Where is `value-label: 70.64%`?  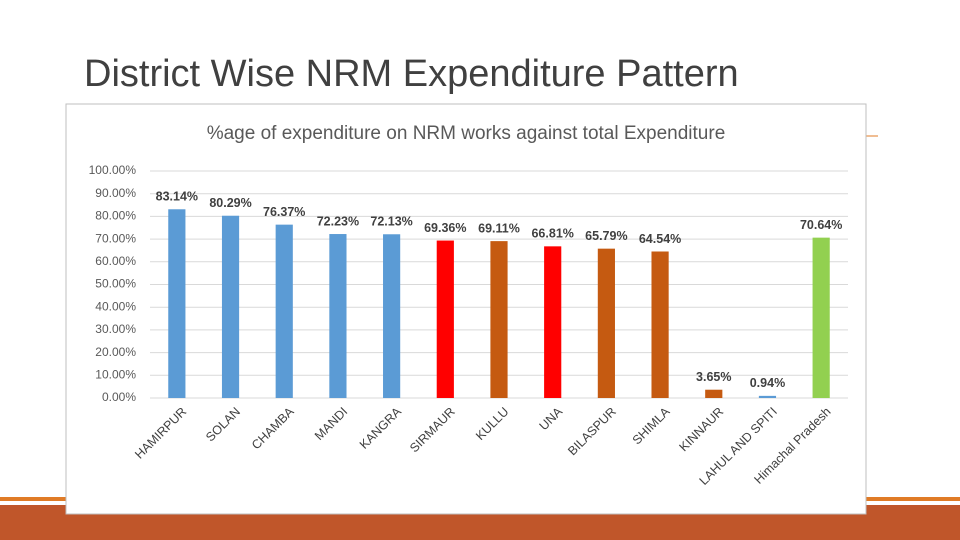
value-label: 70.64% is located at coordinates (821, 225).